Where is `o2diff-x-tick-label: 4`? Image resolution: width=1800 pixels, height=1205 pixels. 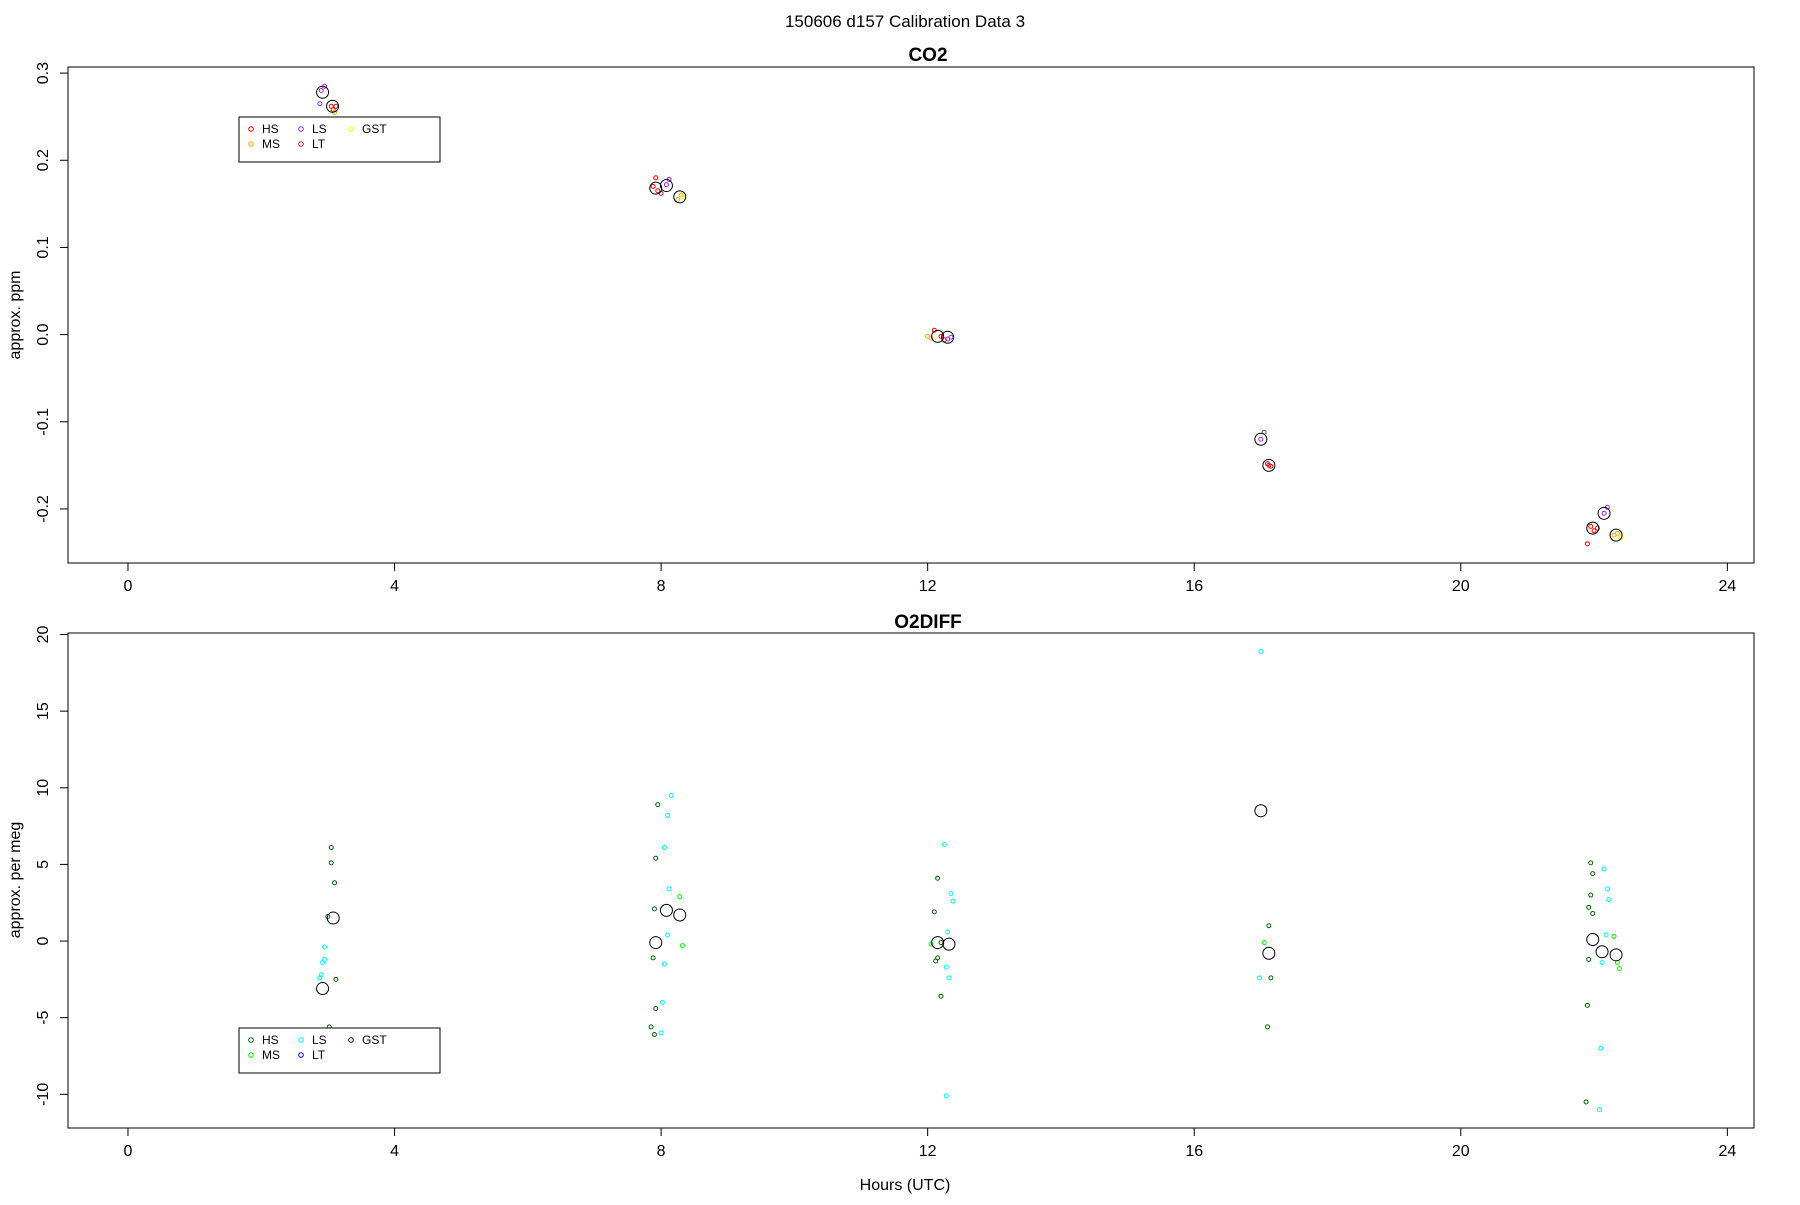
o2diff-x-tick-label: 4 is located at coordinates (394, 1151).